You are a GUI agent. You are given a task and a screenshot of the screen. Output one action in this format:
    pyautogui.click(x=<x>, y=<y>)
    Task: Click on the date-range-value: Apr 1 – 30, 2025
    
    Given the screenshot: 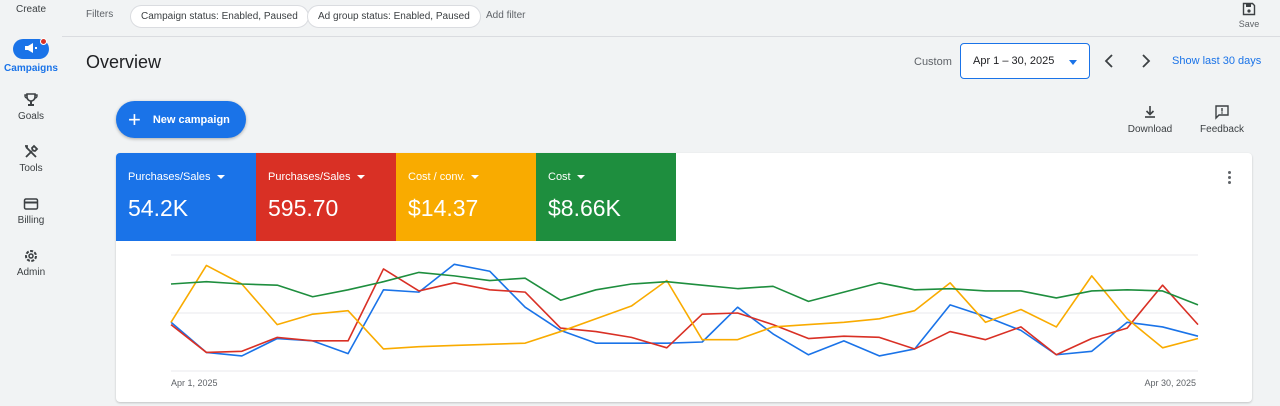 What is the action you would take?
    pyautogui.click(x=1014, y=61)
    